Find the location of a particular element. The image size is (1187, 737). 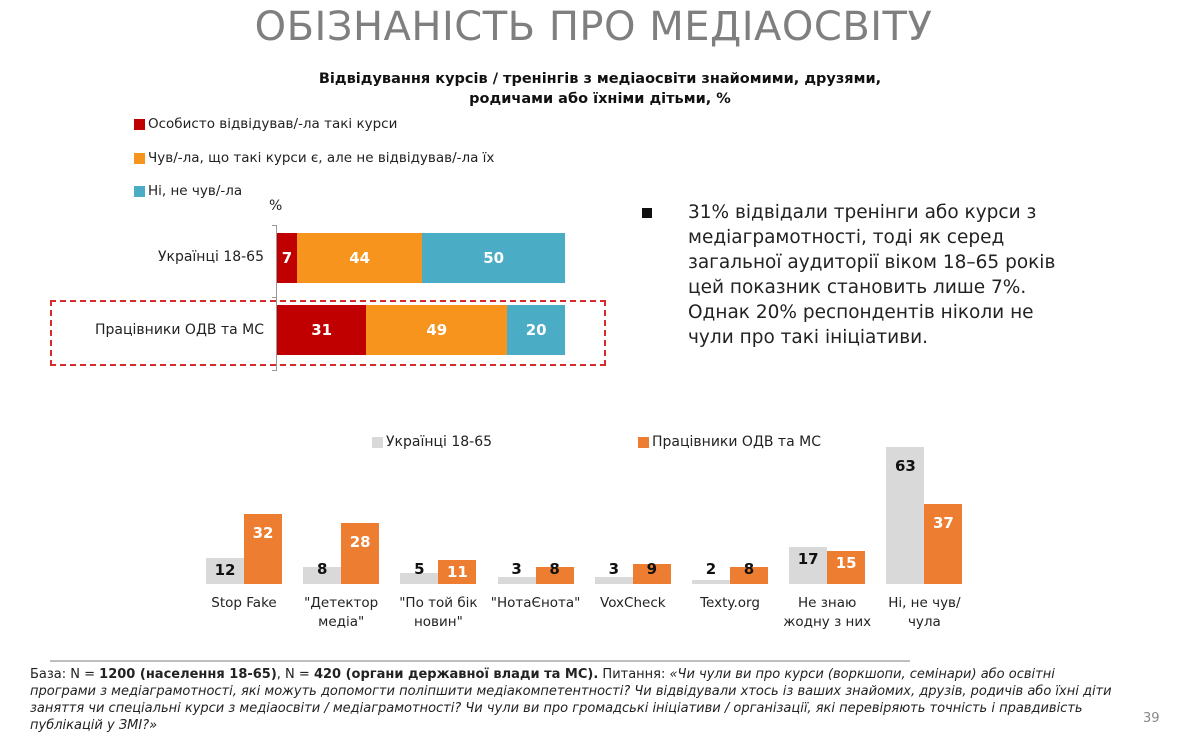

data-label: 2 is located at coordinates (711, 569).